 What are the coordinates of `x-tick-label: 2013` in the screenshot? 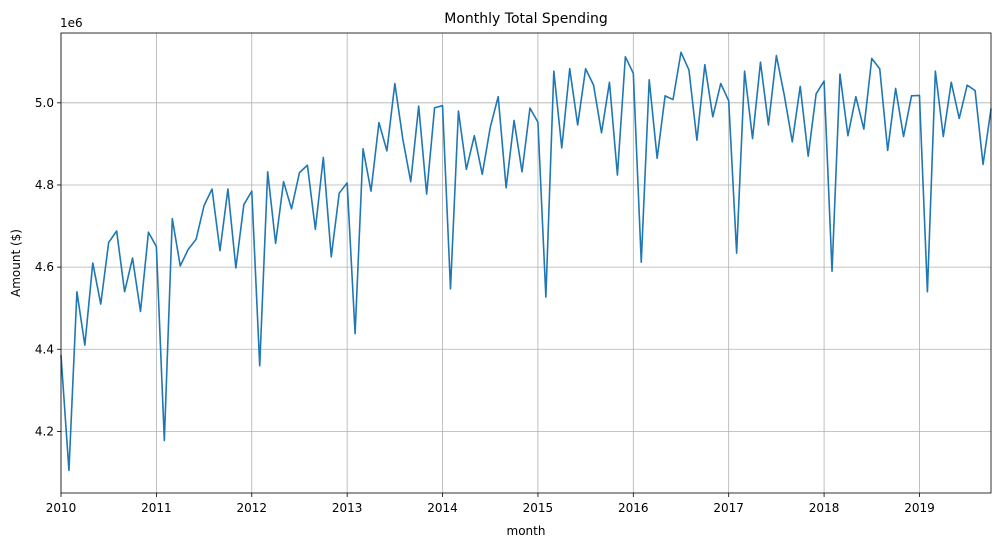 It's located at (347, 508).